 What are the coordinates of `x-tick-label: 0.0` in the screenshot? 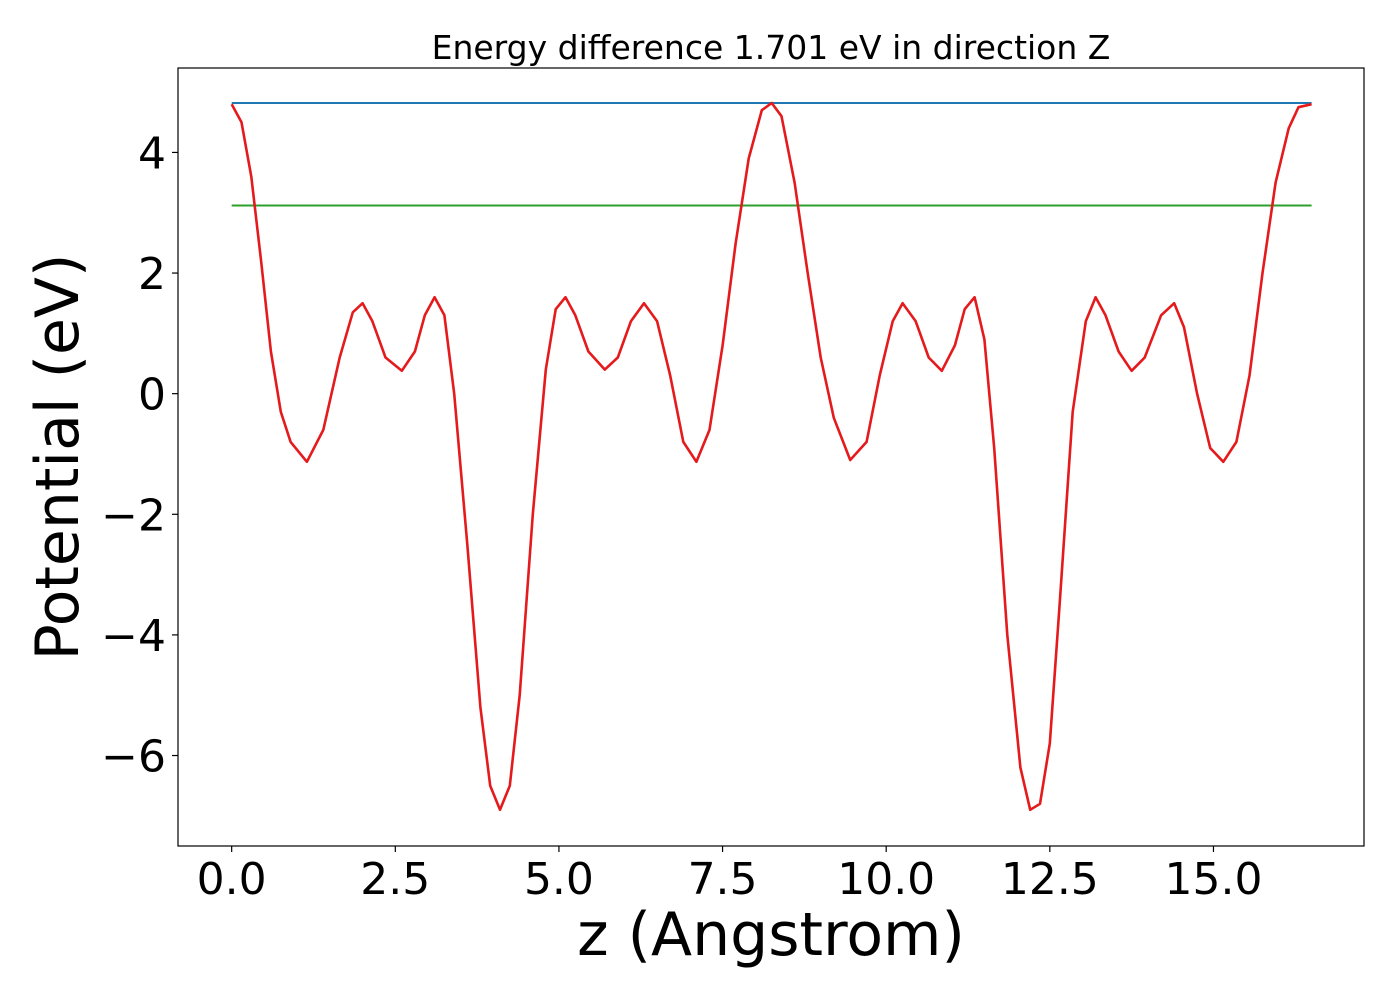 It's located at (232, 879).